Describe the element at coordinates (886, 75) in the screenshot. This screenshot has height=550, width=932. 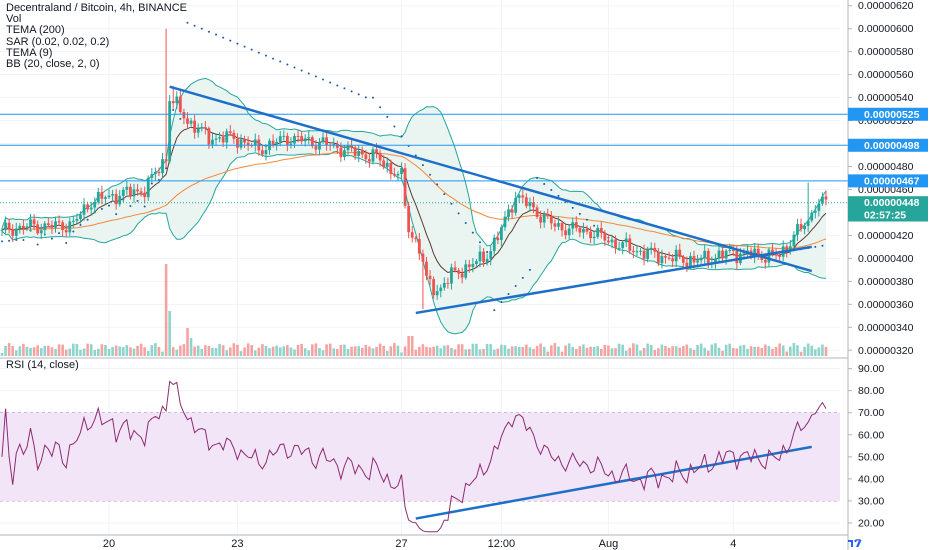
I see `price-tick-label: 0.00000560` at that location.